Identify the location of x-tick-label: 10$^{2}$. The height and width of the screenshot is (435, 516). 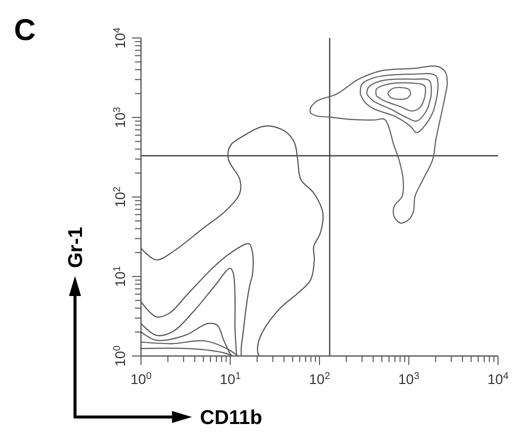
(319, 378).